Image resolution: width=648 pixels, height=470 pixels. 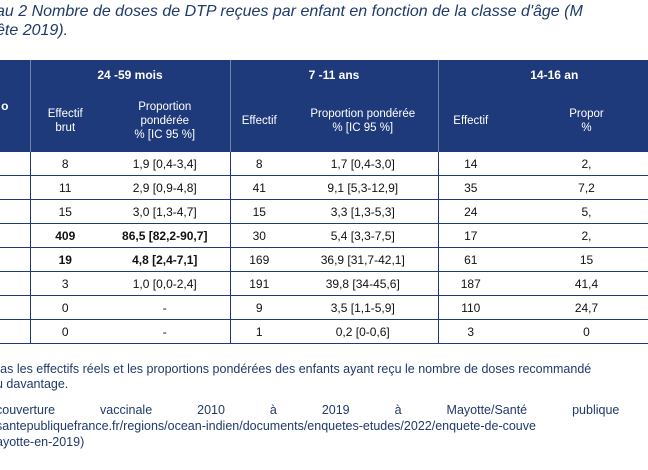 What do you see at coordinates (258, 331) in the screenshot?
I see `effectif-cell: 1` at bounding box center [258, 331].